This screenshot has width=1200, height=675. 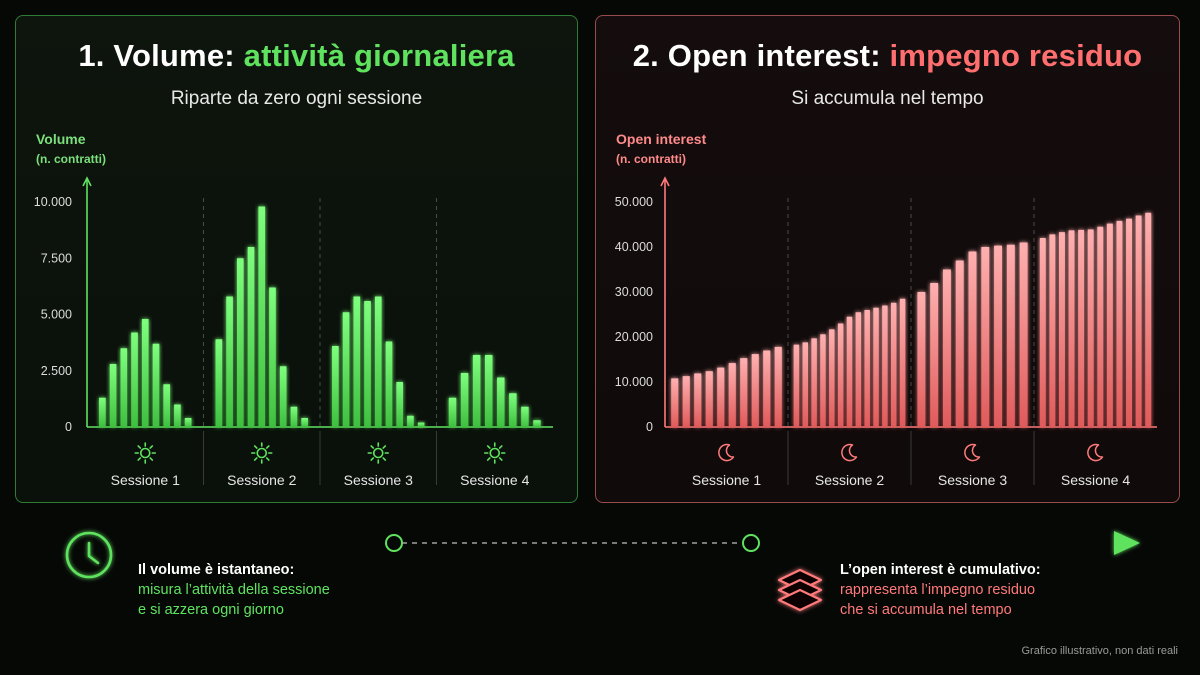 What do you see at coordinates (634, 247) in the screenshot?
I see `y-tick-label: 40.000` at bounding box center [634, 247].